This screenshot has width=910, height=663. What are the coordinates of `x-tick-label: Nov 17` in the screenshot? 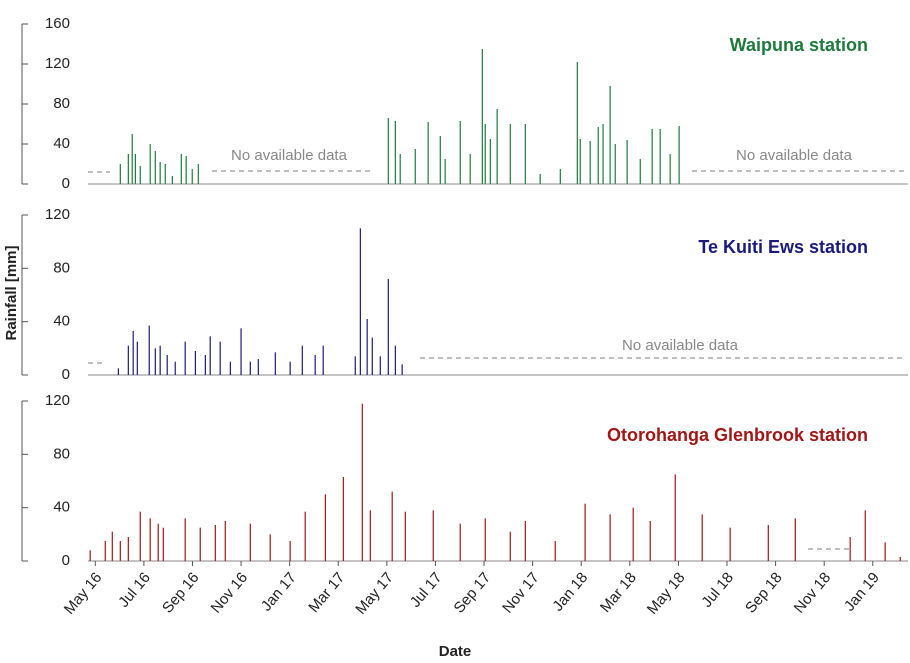 It's located at (521, 592).